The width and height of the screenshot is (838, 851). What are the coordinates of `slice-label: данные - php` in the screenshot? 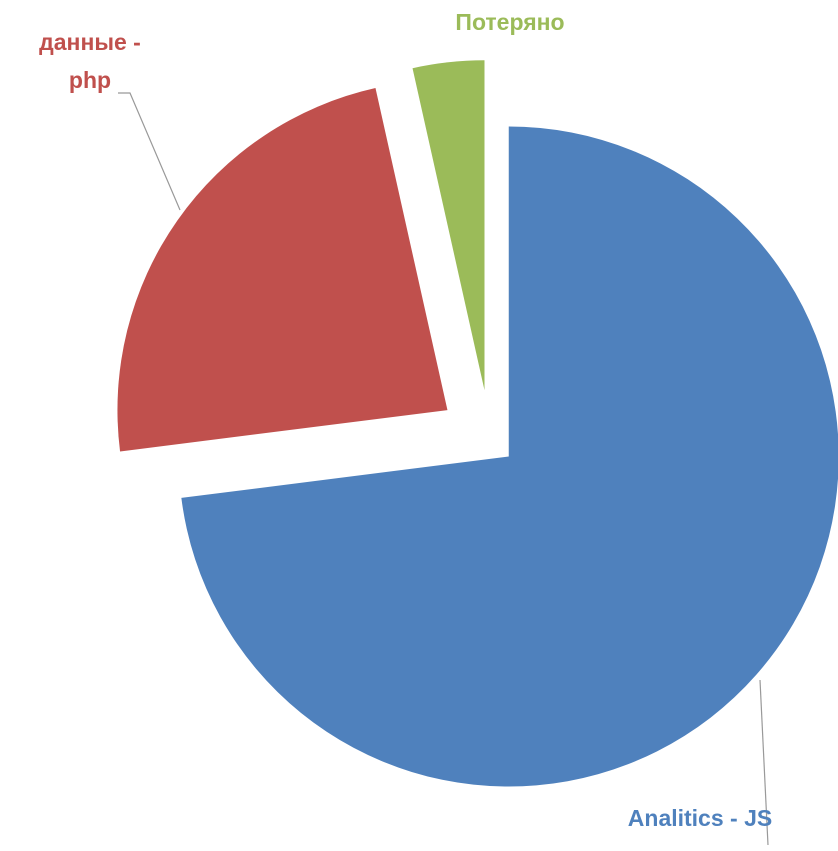 It's located at (90, 61).